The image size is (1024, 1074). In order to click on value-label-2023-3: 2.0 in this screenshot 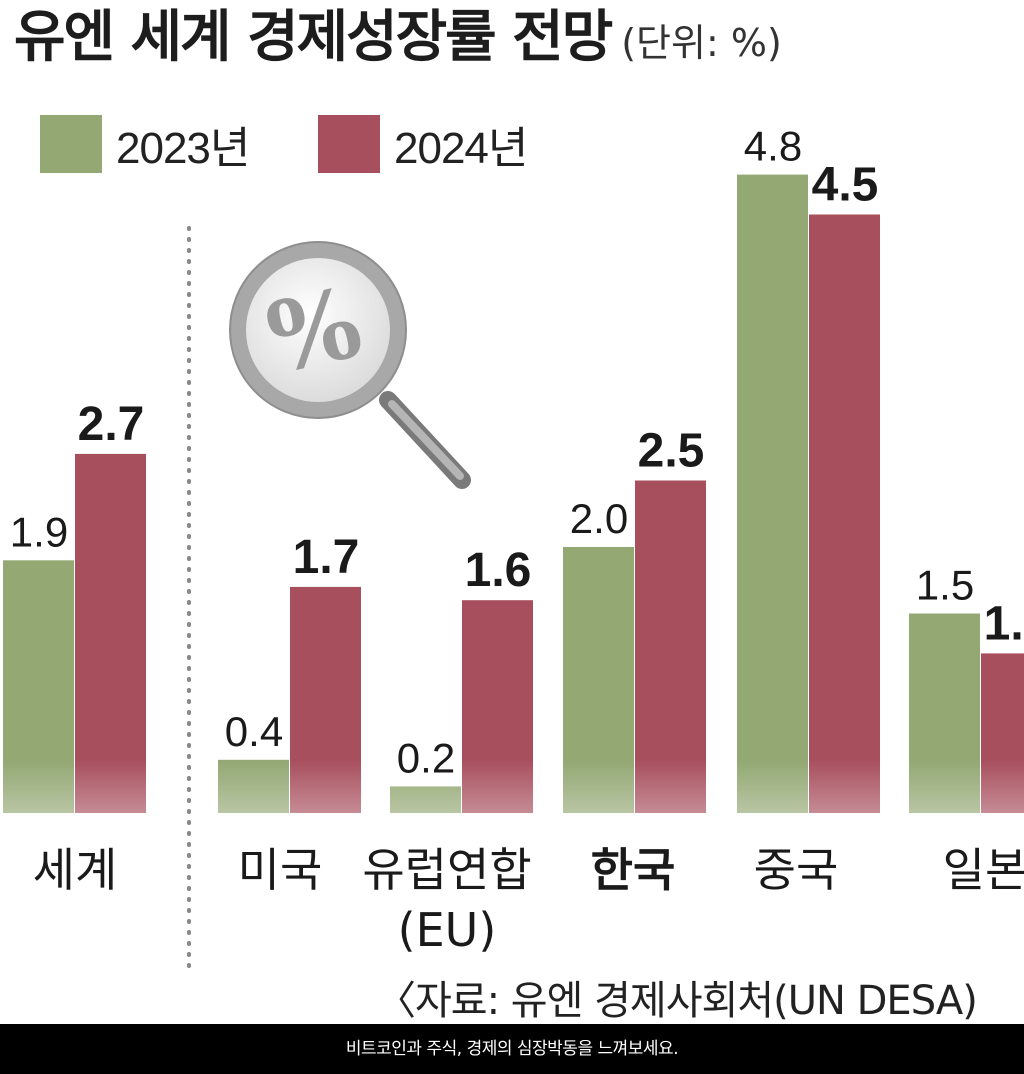, I will do `click(599, 518)`.